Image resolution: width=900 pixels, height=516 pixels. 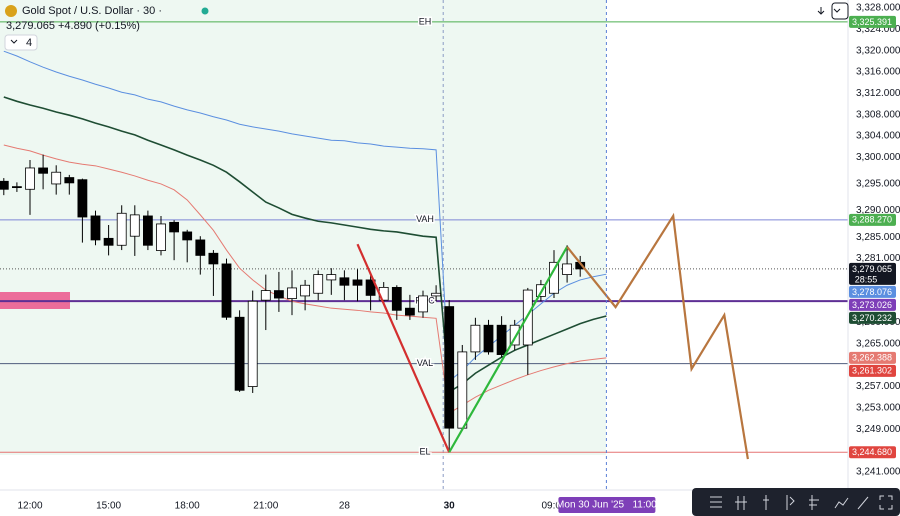 I want to click on crosshair-label-box, so click(x=607, y=505).